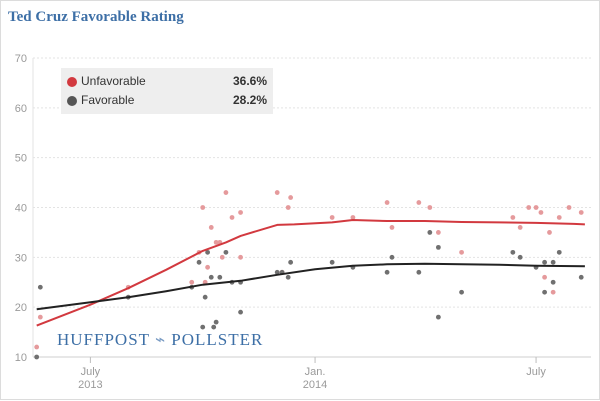  I want to click on logo-text-huffpost: HUFFPOST, so click(104, 339).